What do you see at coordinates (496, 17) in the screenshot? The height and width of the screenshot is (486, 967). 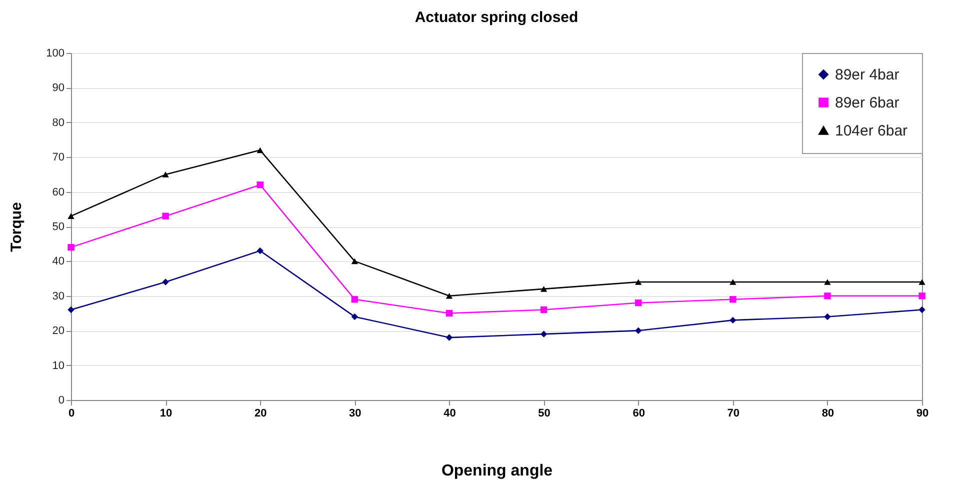 I see `chart-title: Actuator spring closed` at bounding box center [496, 17].